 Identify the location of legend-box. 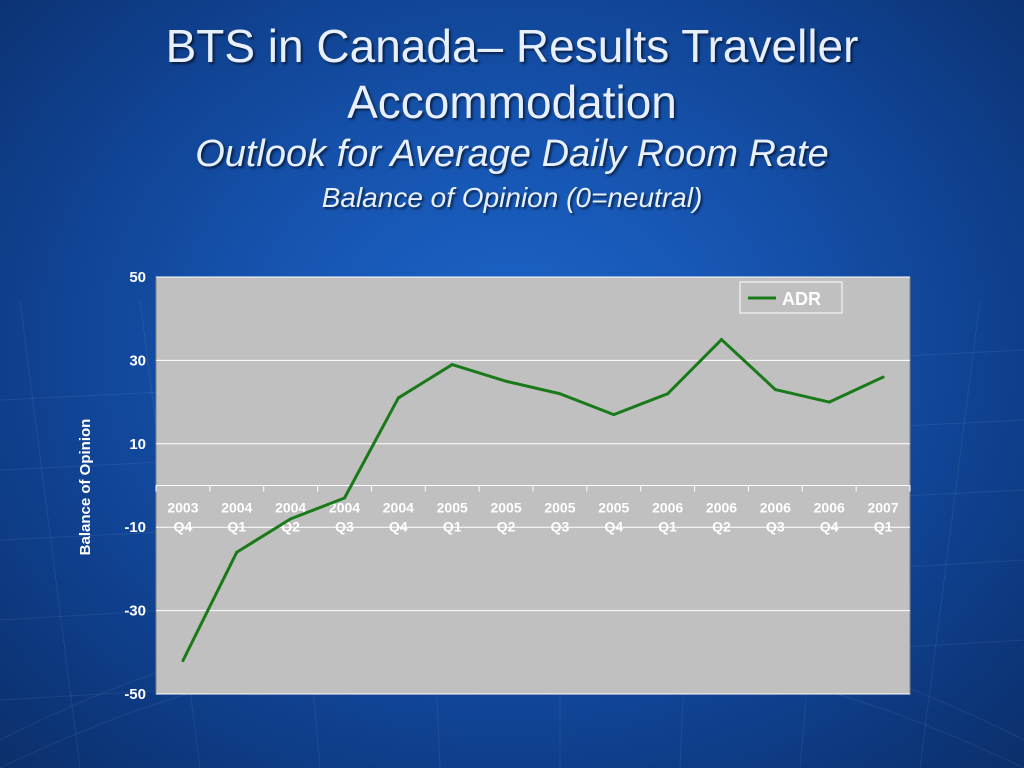
(791, 297).